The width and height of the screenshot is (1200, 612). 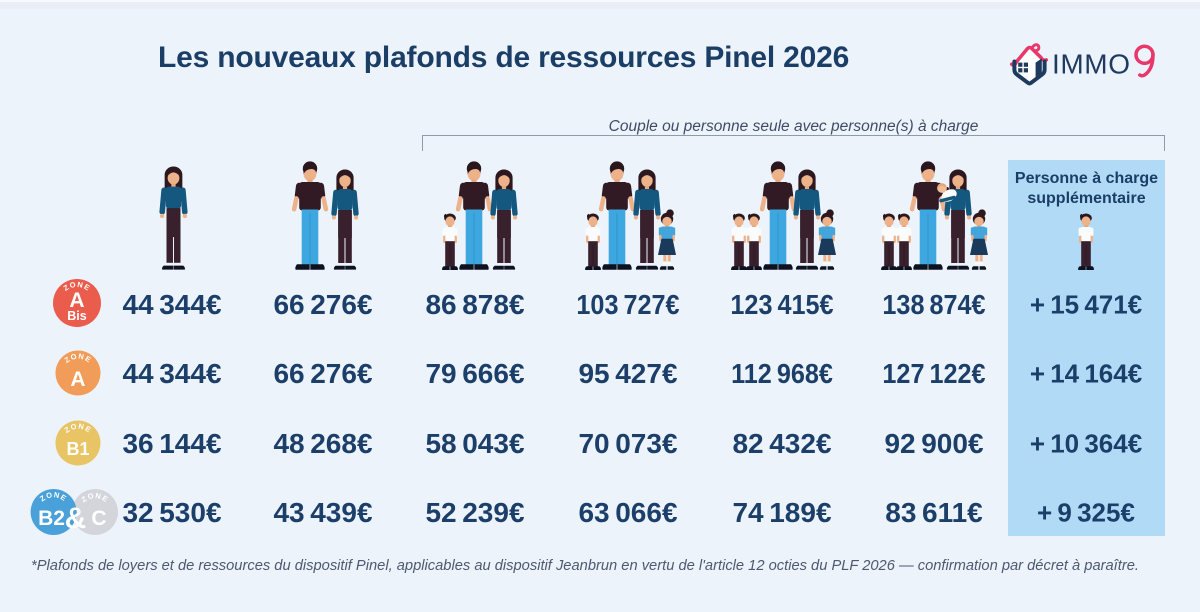 I want to click on svg-text: C, so click(x=98, y=518).